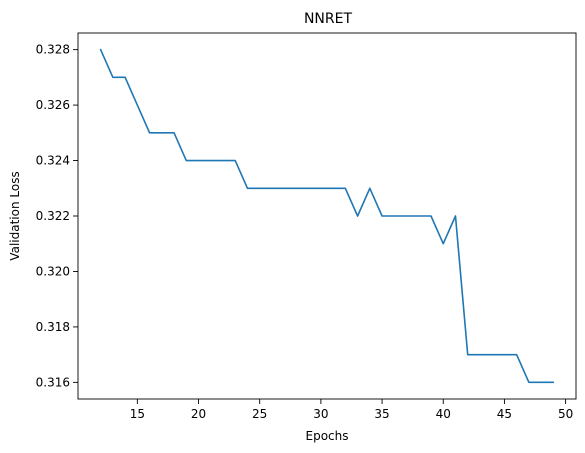  What do you see at coordinates (327, 436) in the screenshot?
I see `x-axis-label: Epochs` at bounding box center [327, 436].